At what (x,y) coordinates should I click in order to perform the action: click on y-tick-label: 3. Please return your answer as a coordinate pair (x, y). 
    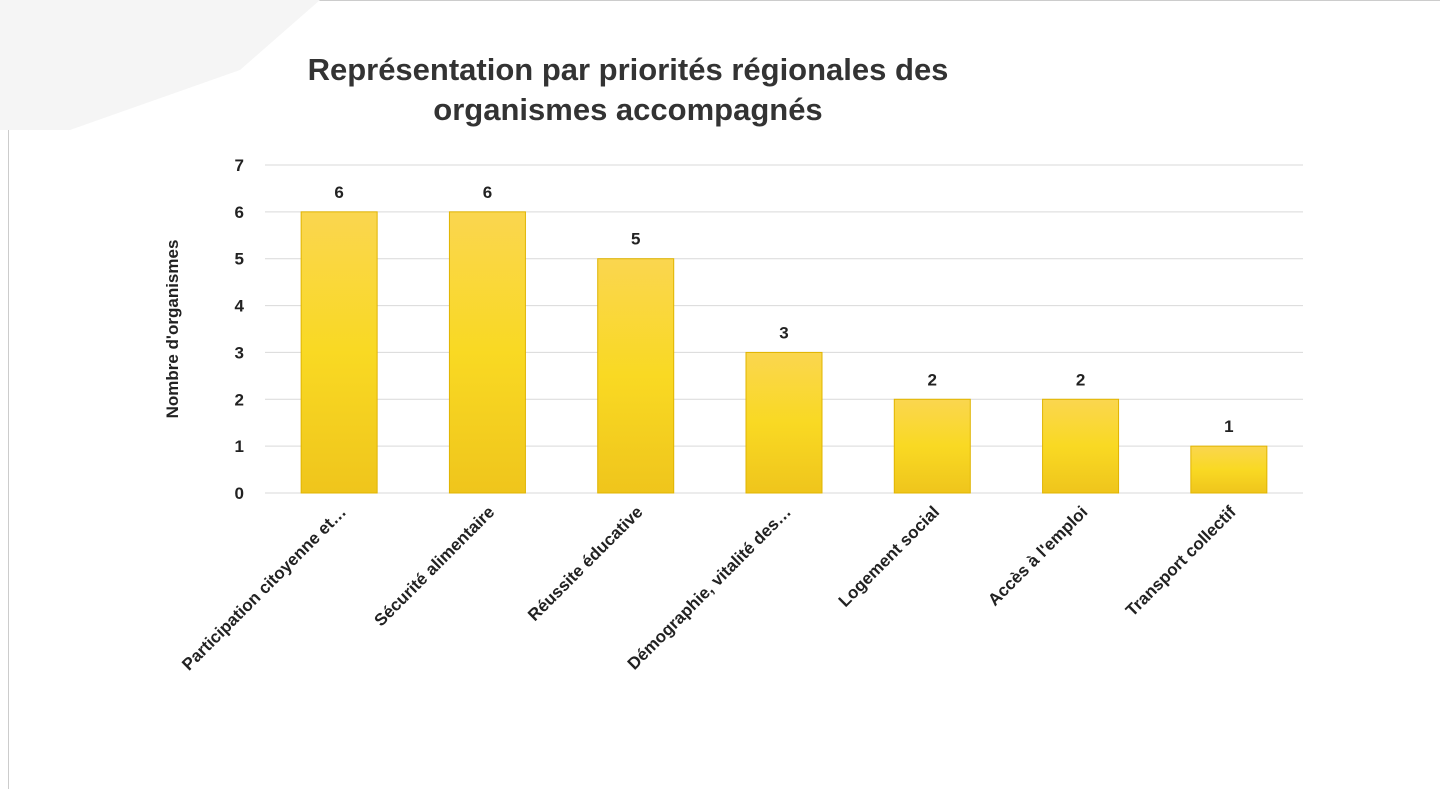
    Looking at the image, I should click on (239, 352).